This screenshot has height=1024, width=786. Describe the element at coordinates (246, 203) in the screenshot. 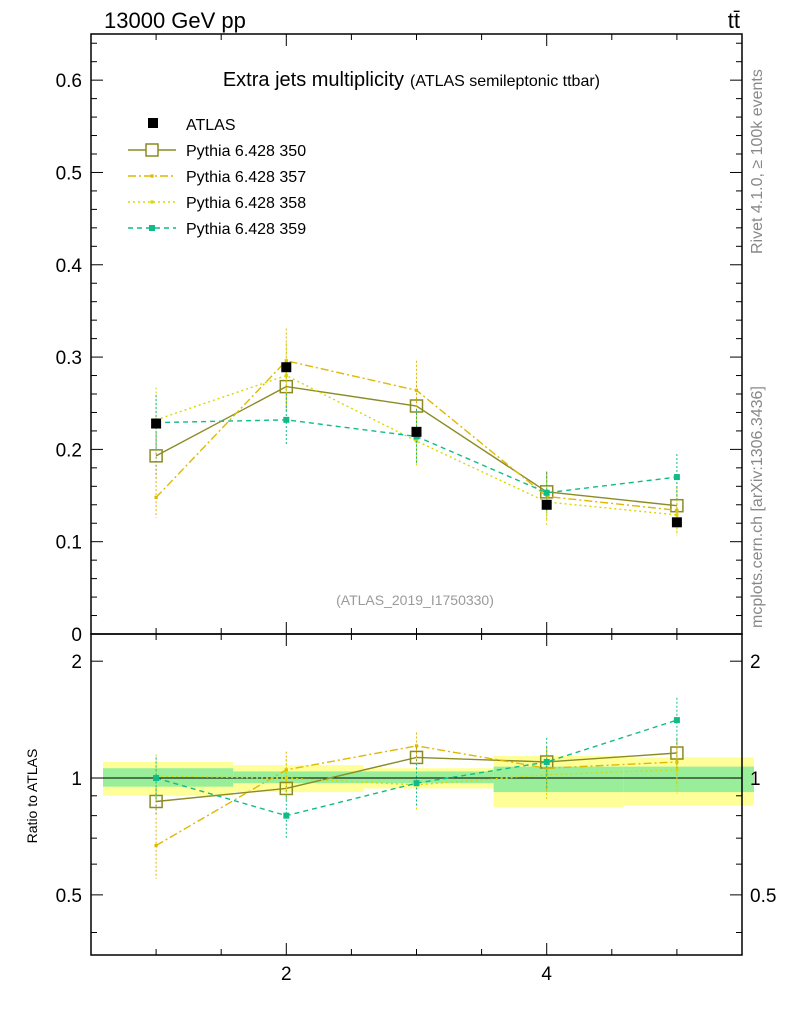

I see `legend-label-2: Pythia 6.428 358` at that location.